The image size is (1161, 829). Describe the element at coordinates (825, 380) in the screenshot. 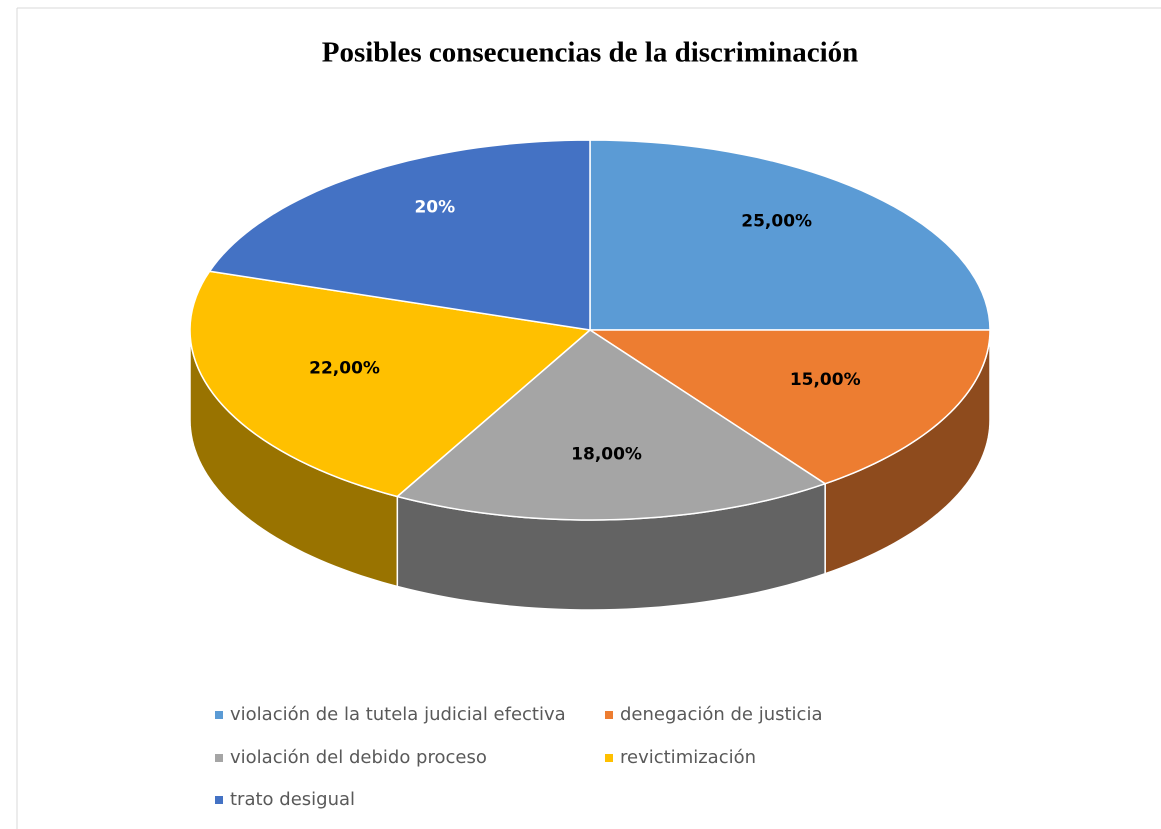

I see `data-label: 15,00%` at that location.